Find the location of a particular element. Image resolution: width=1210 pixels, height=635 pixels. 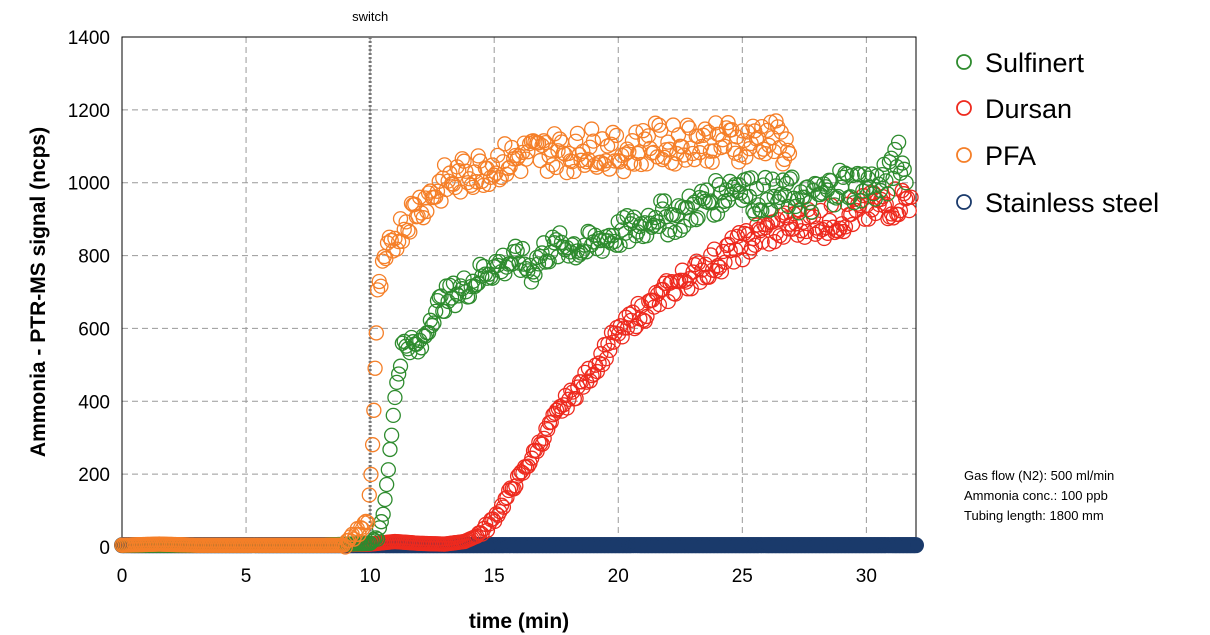

annotation-tubing-length: Tubing length: 1800 mm is located at coordinates (1034, 515).